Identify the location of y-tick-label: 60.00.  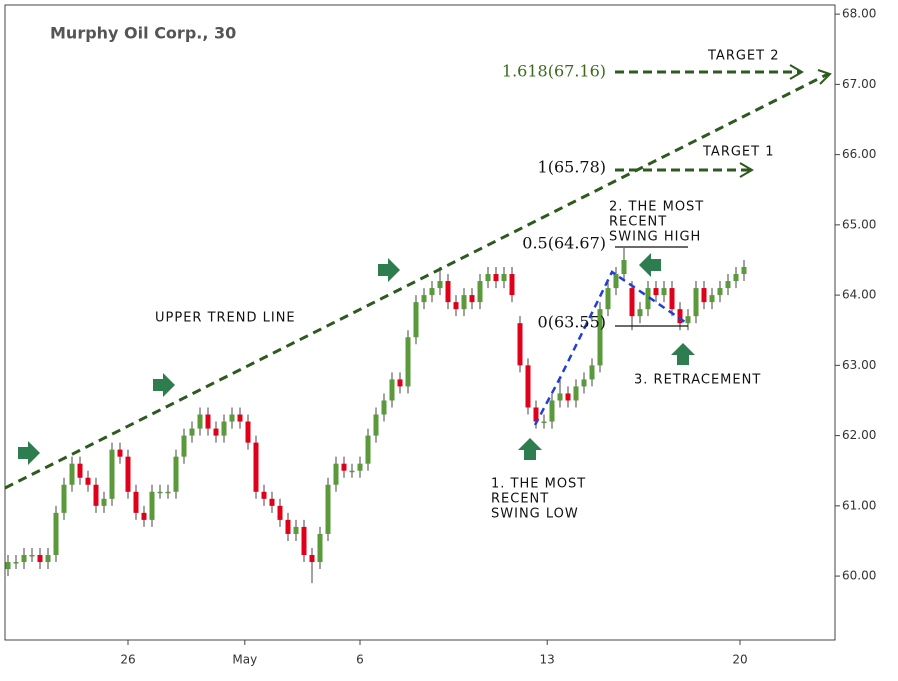
(859, 576).